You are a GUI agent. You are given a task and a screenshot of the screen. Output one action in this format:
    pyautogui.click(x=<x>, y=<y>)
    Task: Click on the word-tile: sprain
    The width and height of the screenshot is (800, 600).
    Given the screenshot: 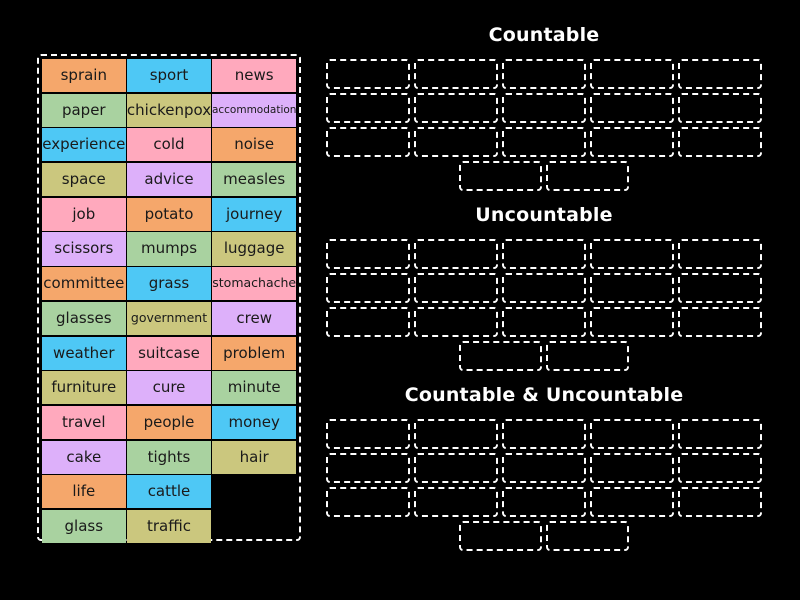 What is the action you would take?
    pyautogui.click(x=84, y=76)
    